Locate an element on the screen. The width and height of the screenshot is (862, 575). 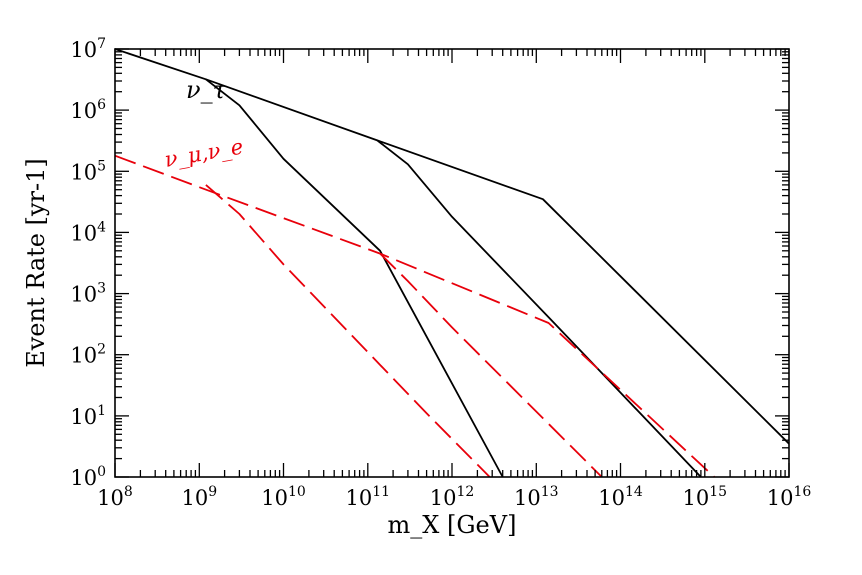
x-tick-label-exponent: 16 is located at coordinates (802, 492).